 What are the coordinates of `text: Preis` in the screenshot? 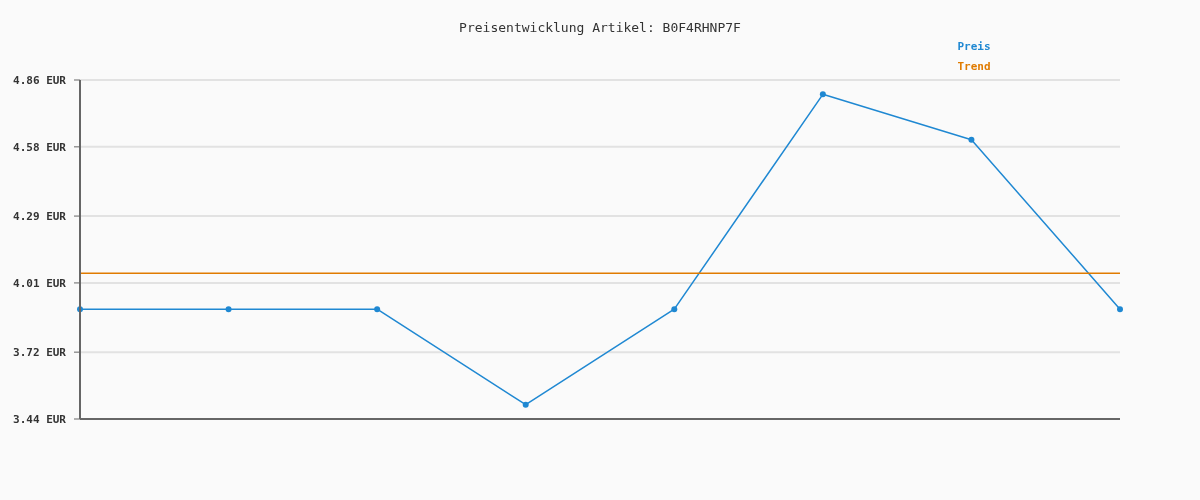 It's located at (974, 46).